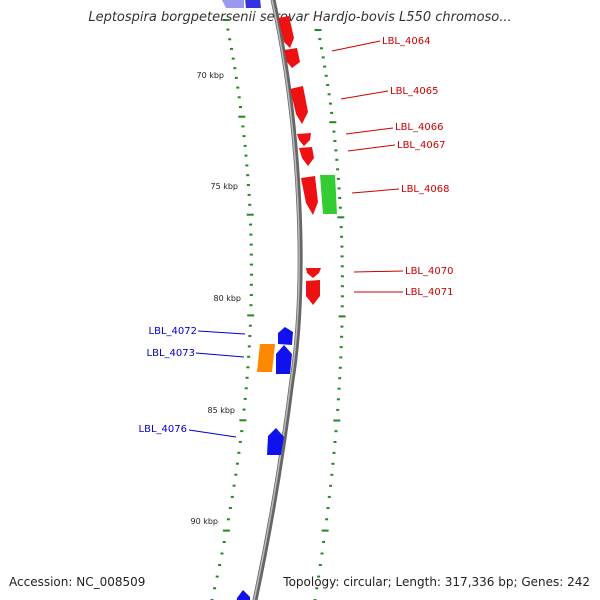 The height and width of the screenshot is (600, 600). Describe the element at coordinates (243, 595) in the screenshot. I see `gene-bottom-reverse` at that location.